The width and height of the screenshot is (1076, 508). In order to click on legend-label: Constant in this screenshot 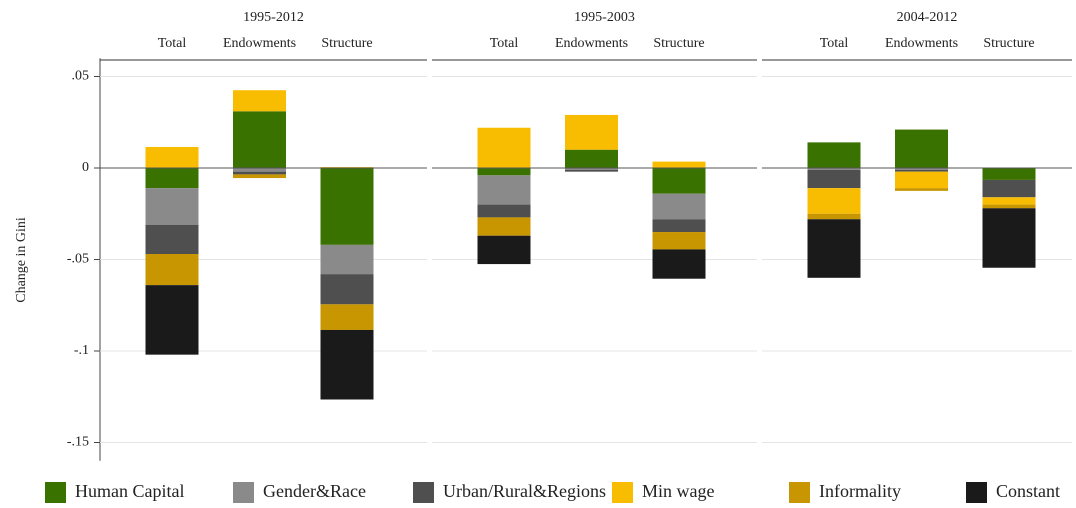, I will do `click(1028, 491)`.